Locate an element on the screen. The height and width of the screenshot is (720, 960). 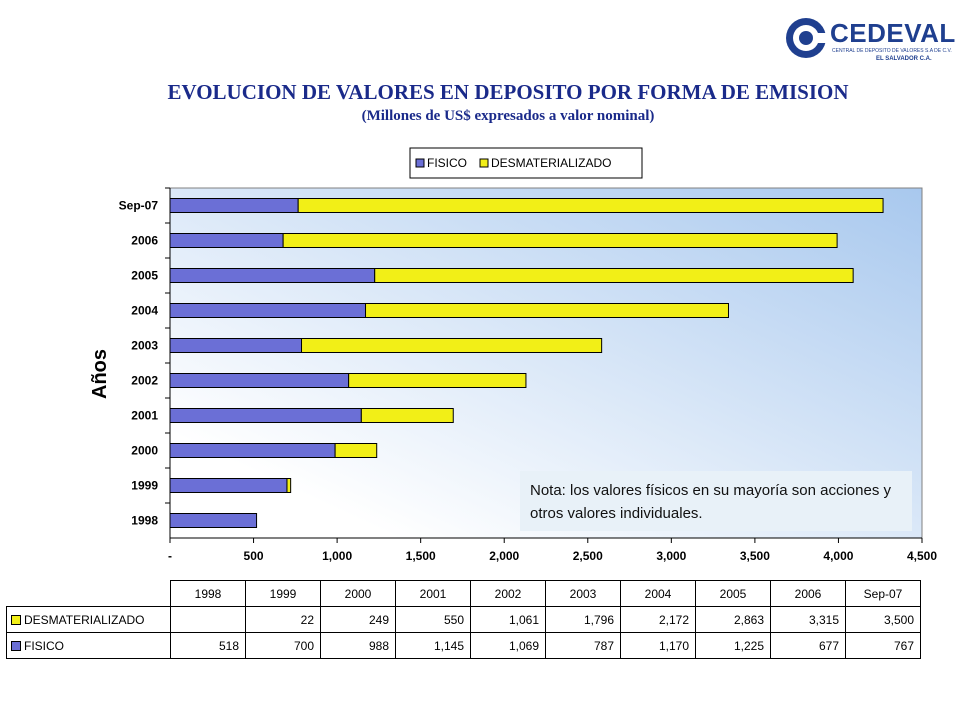
x-tick-label: 1,500 is located at coordinates (421, 556).